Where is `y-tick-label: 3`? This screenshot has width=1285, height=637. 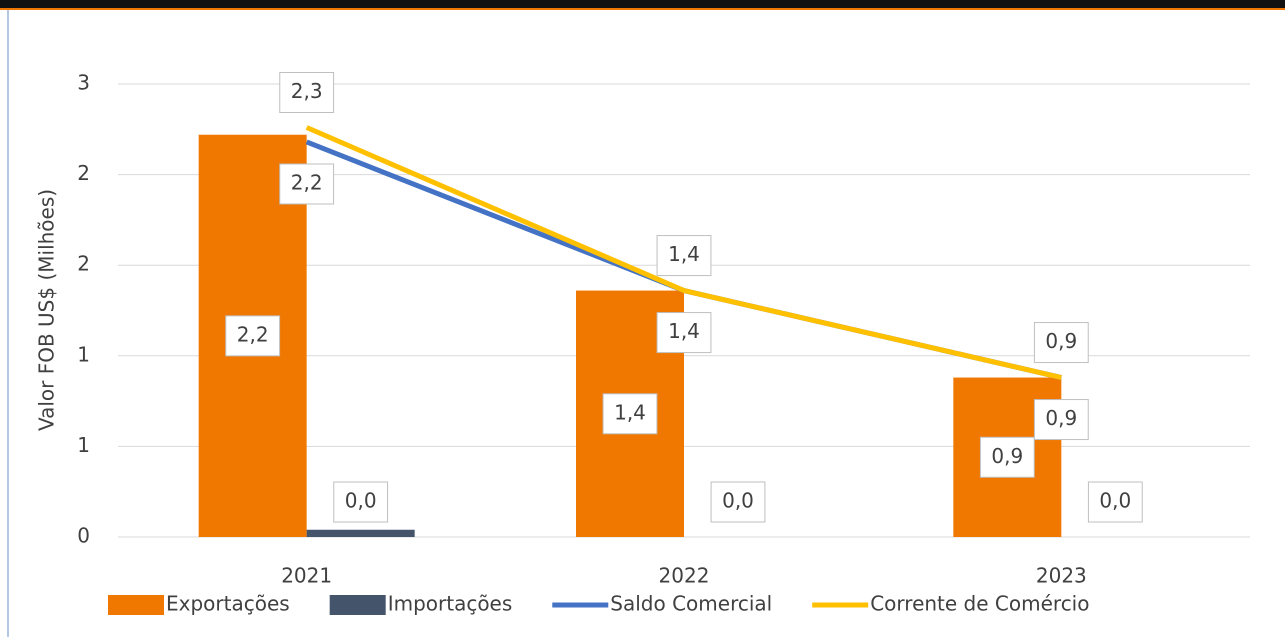 y-tick-label: 3 is located at coordinates (83, 83).